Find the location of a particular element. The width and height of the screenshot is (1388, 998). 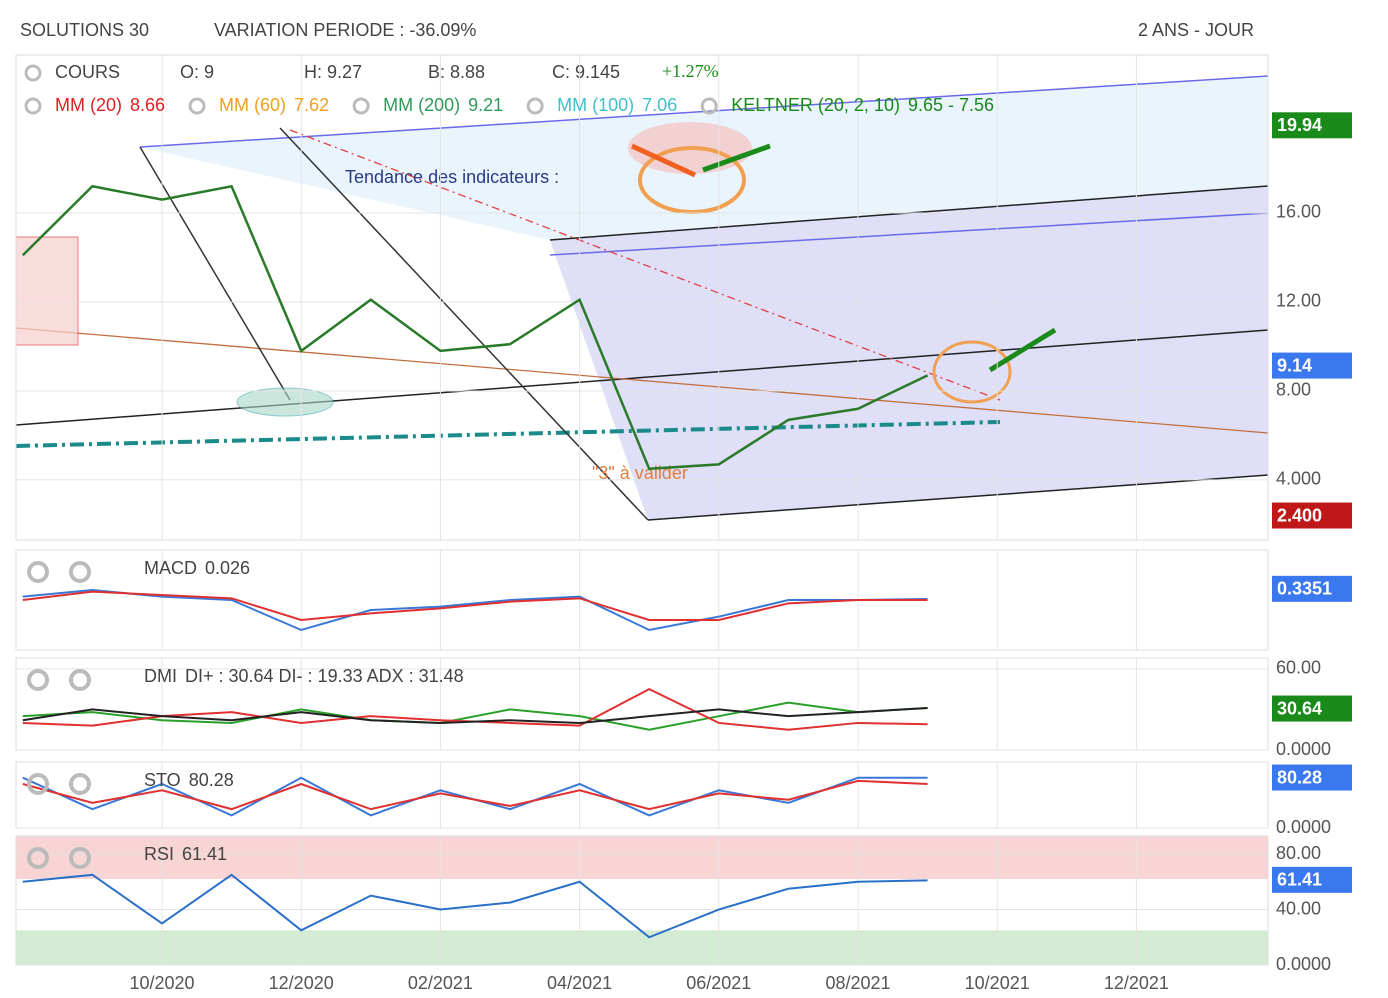

y-tick-label: 80.00 is located at coordinates (1298, 853).